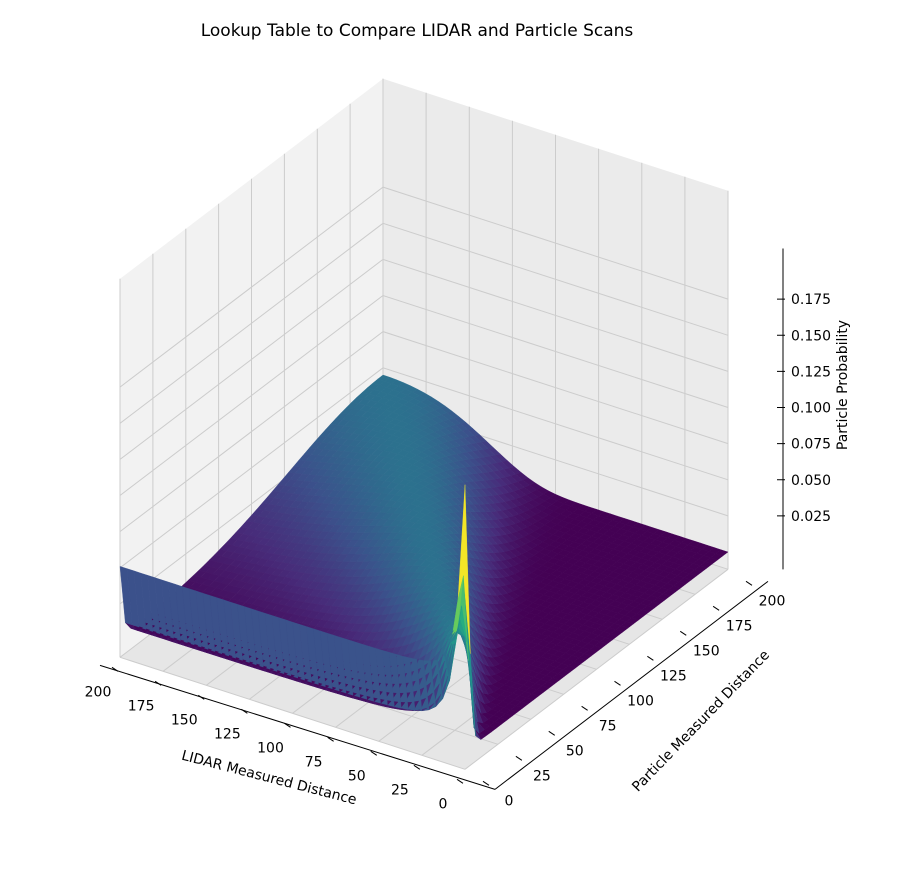  What do you see at coordinates (270, 748) in the screenshot?
I see `x-tick-label: 100` at bounding box center [270, 748].